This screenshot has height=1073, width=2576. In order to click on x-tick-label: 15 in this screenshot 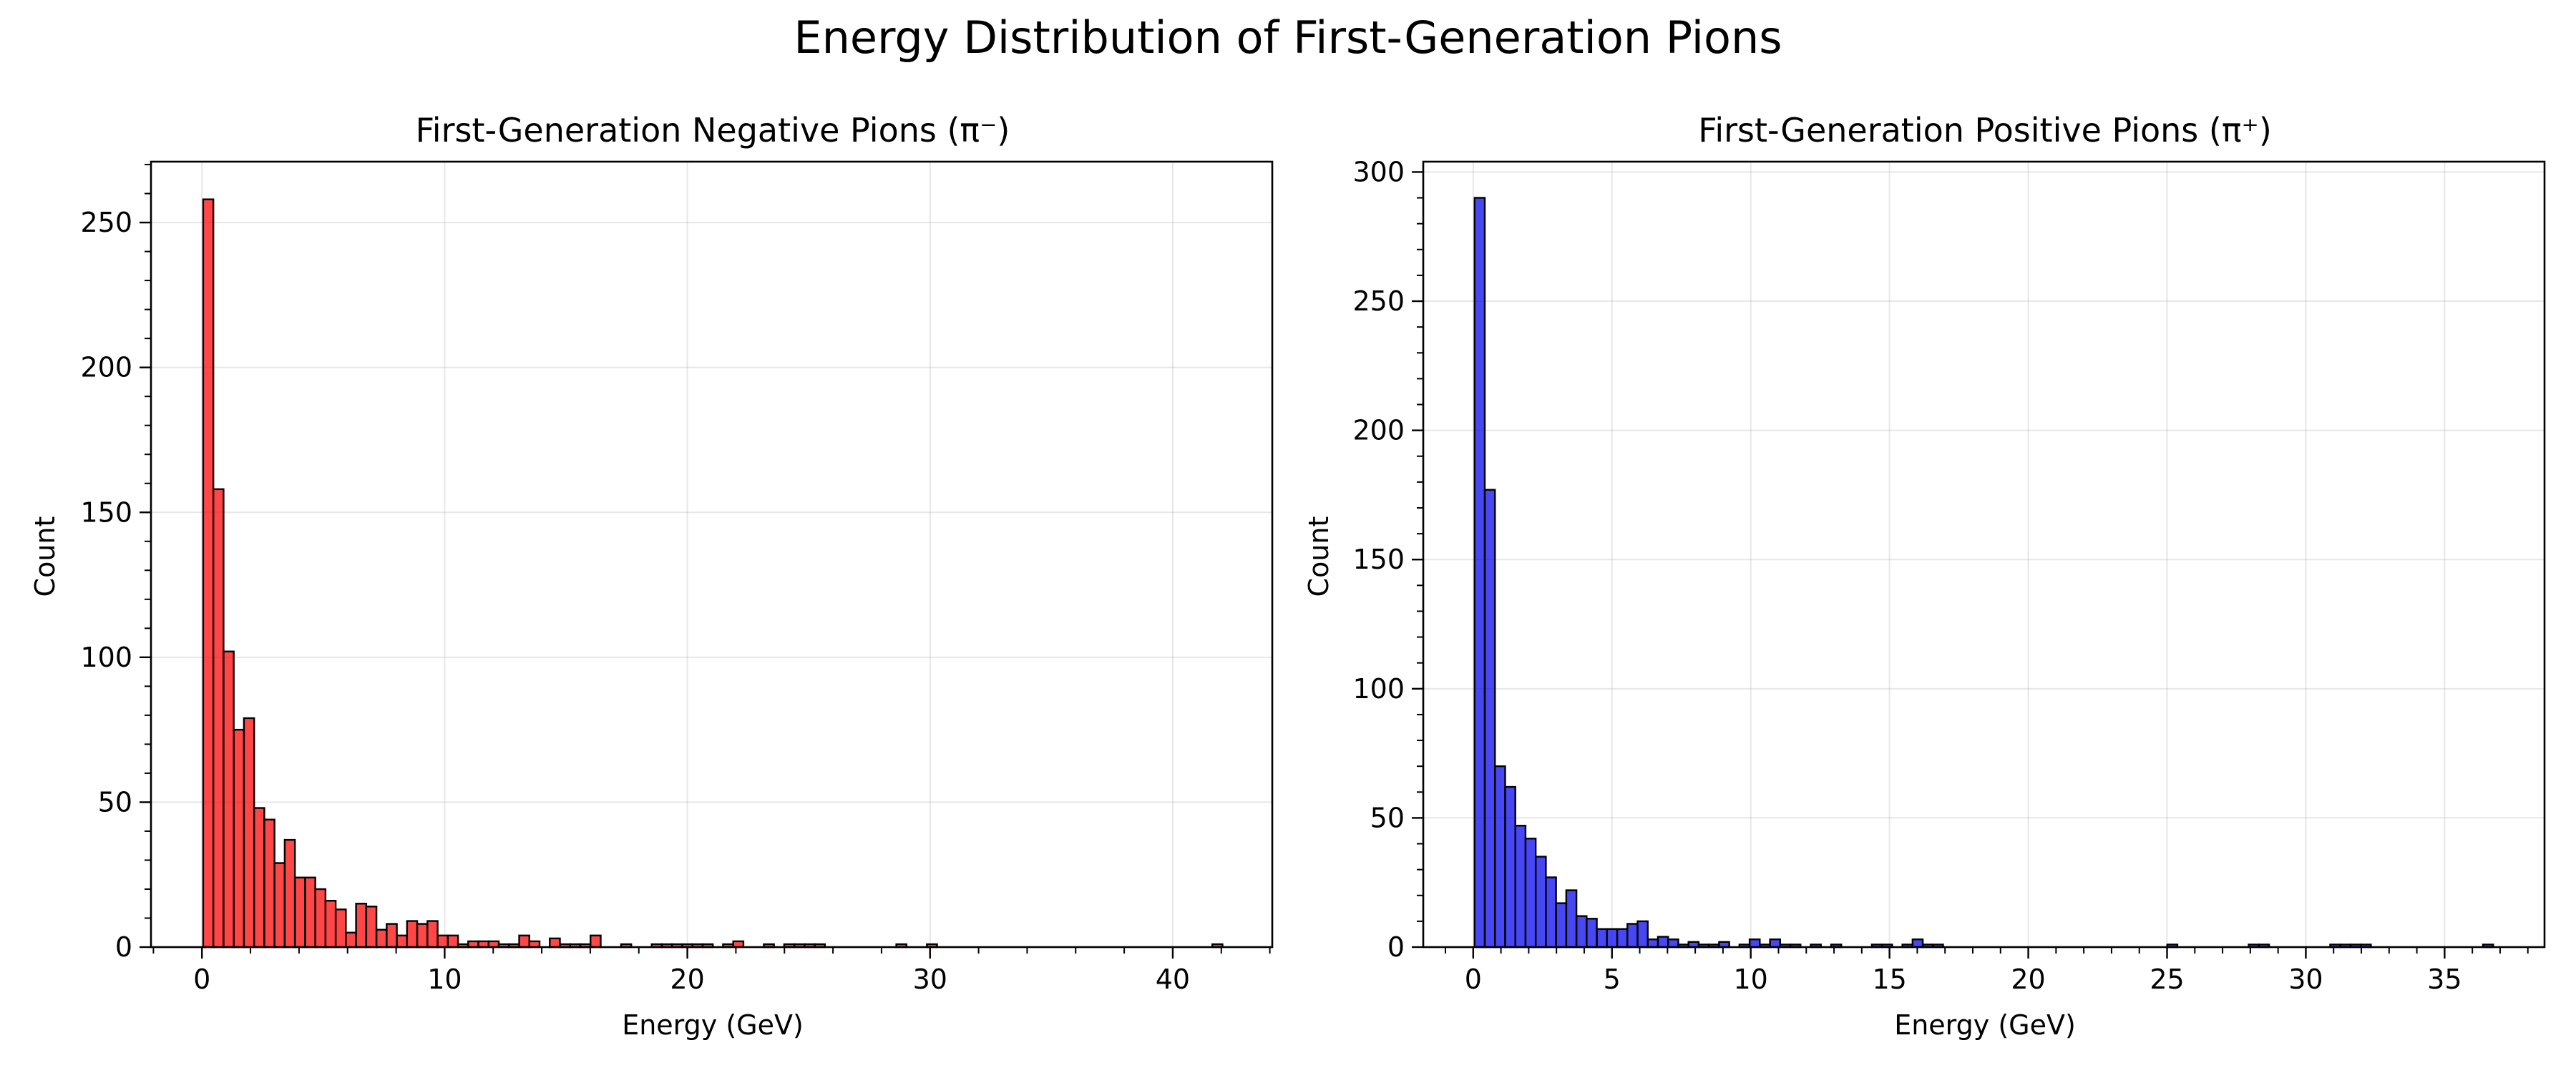, I will do `click(1889, 979)`.